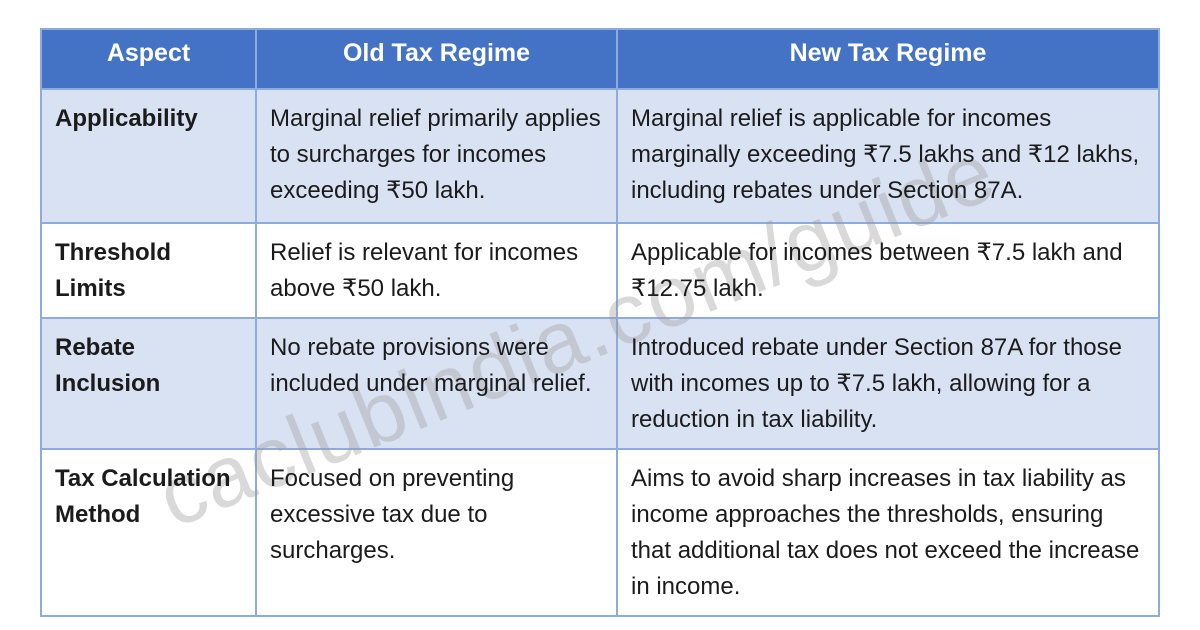  I want to click on row-label: Rebate Inclusion, so click(108, 365).